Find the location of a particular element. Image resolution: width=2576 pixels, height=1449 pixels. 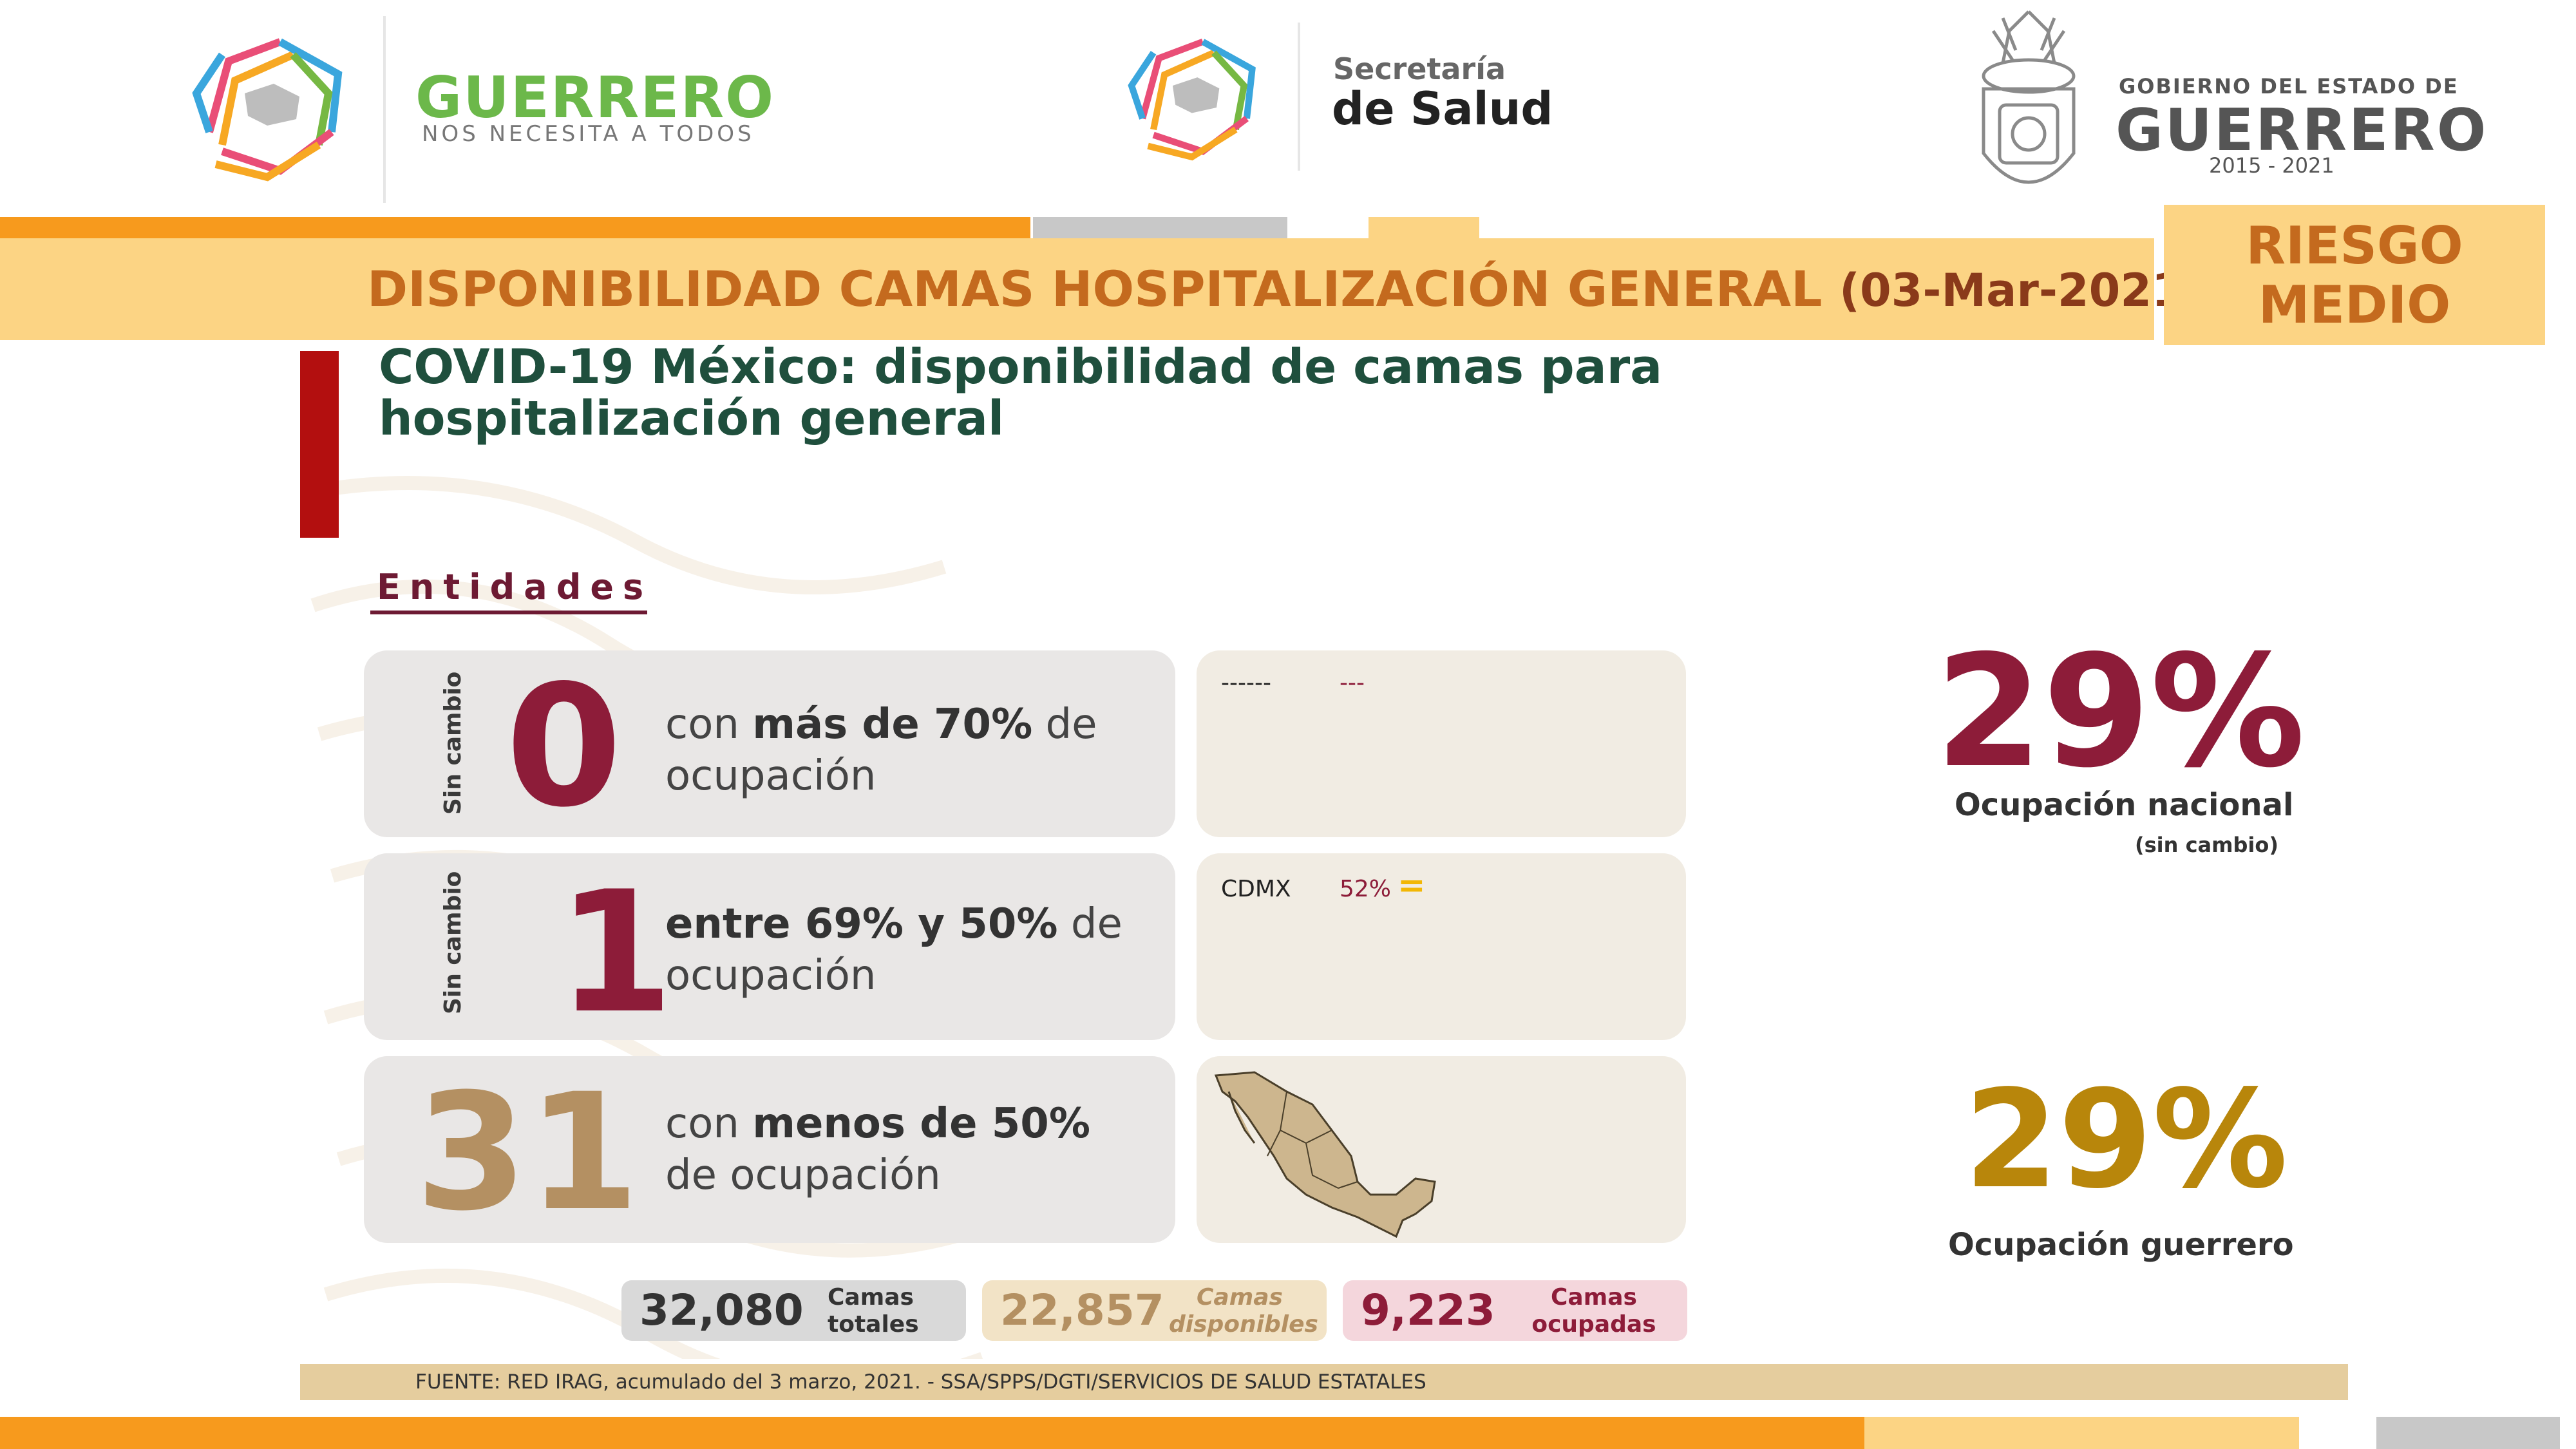

guerrero-logo-tagline: NOS NECESITA A TODOS is located at coordinates (588, 134).